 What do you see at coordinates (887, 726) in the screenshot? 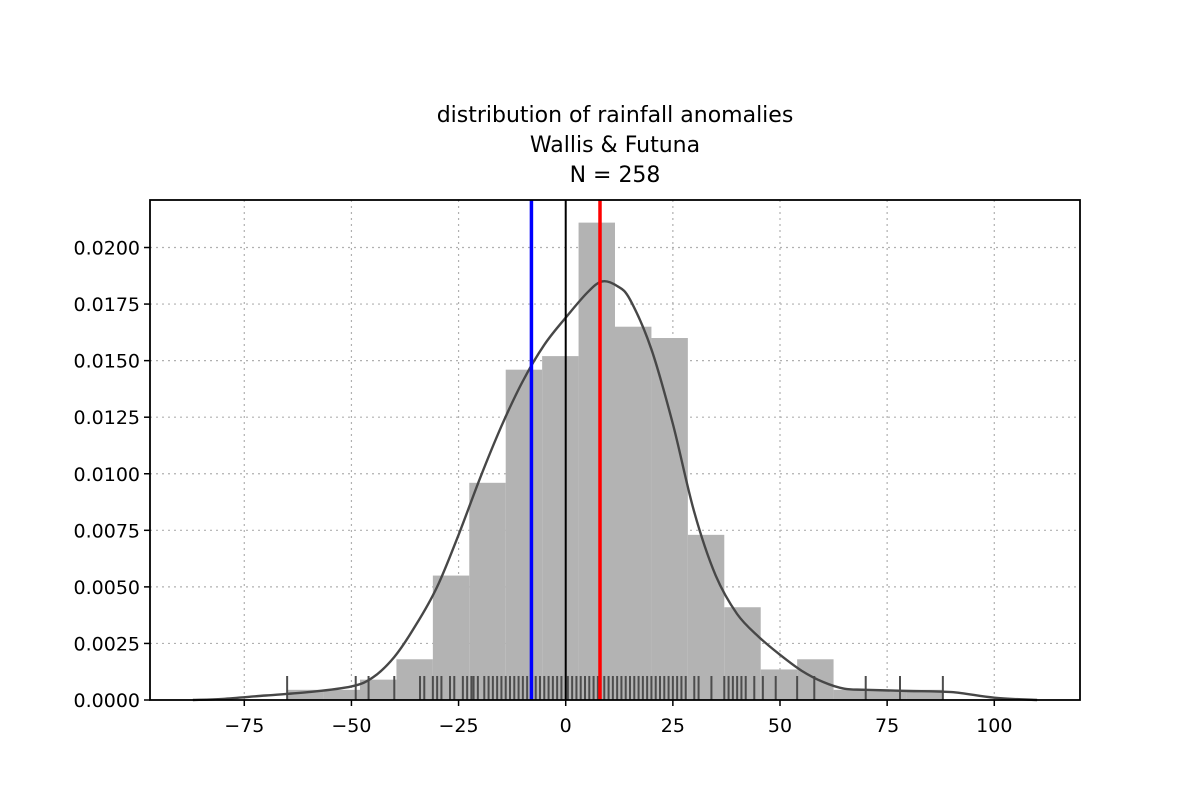
I see `x-tick-label: 75` at bounding box center [887, 726].